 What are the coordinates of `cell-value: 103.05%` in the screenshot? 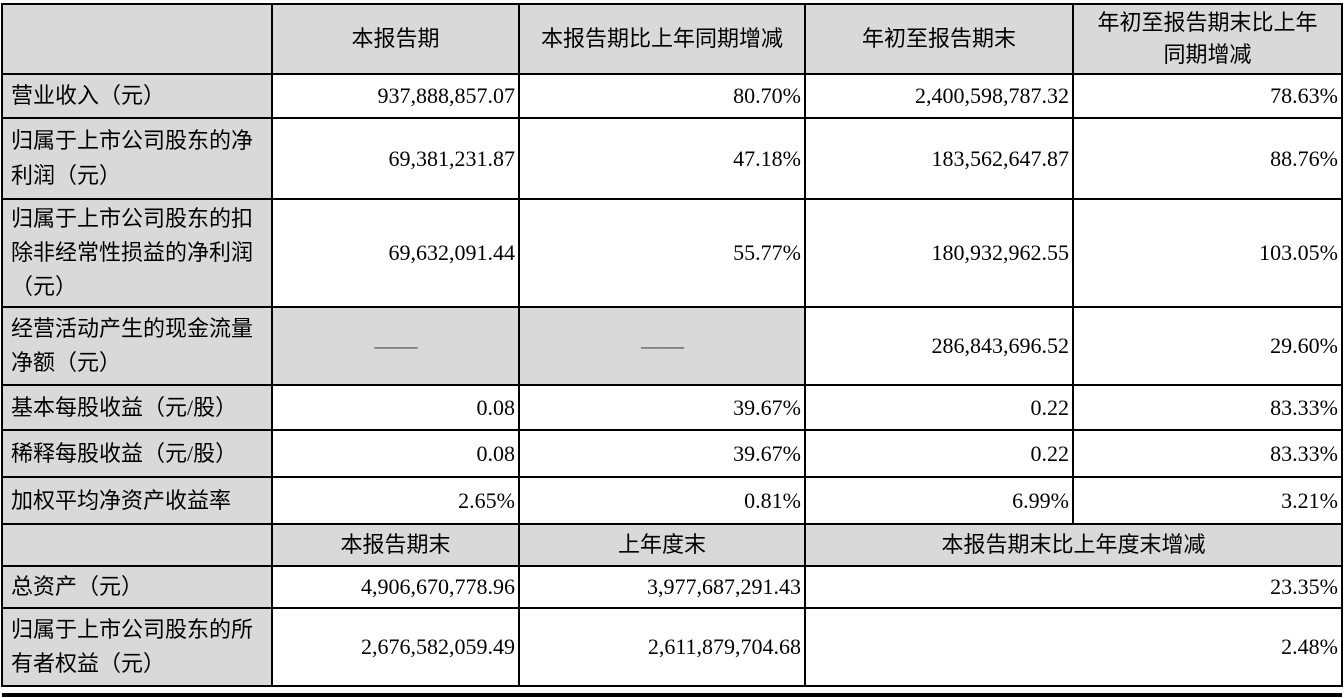 It's located at (1207, 253).